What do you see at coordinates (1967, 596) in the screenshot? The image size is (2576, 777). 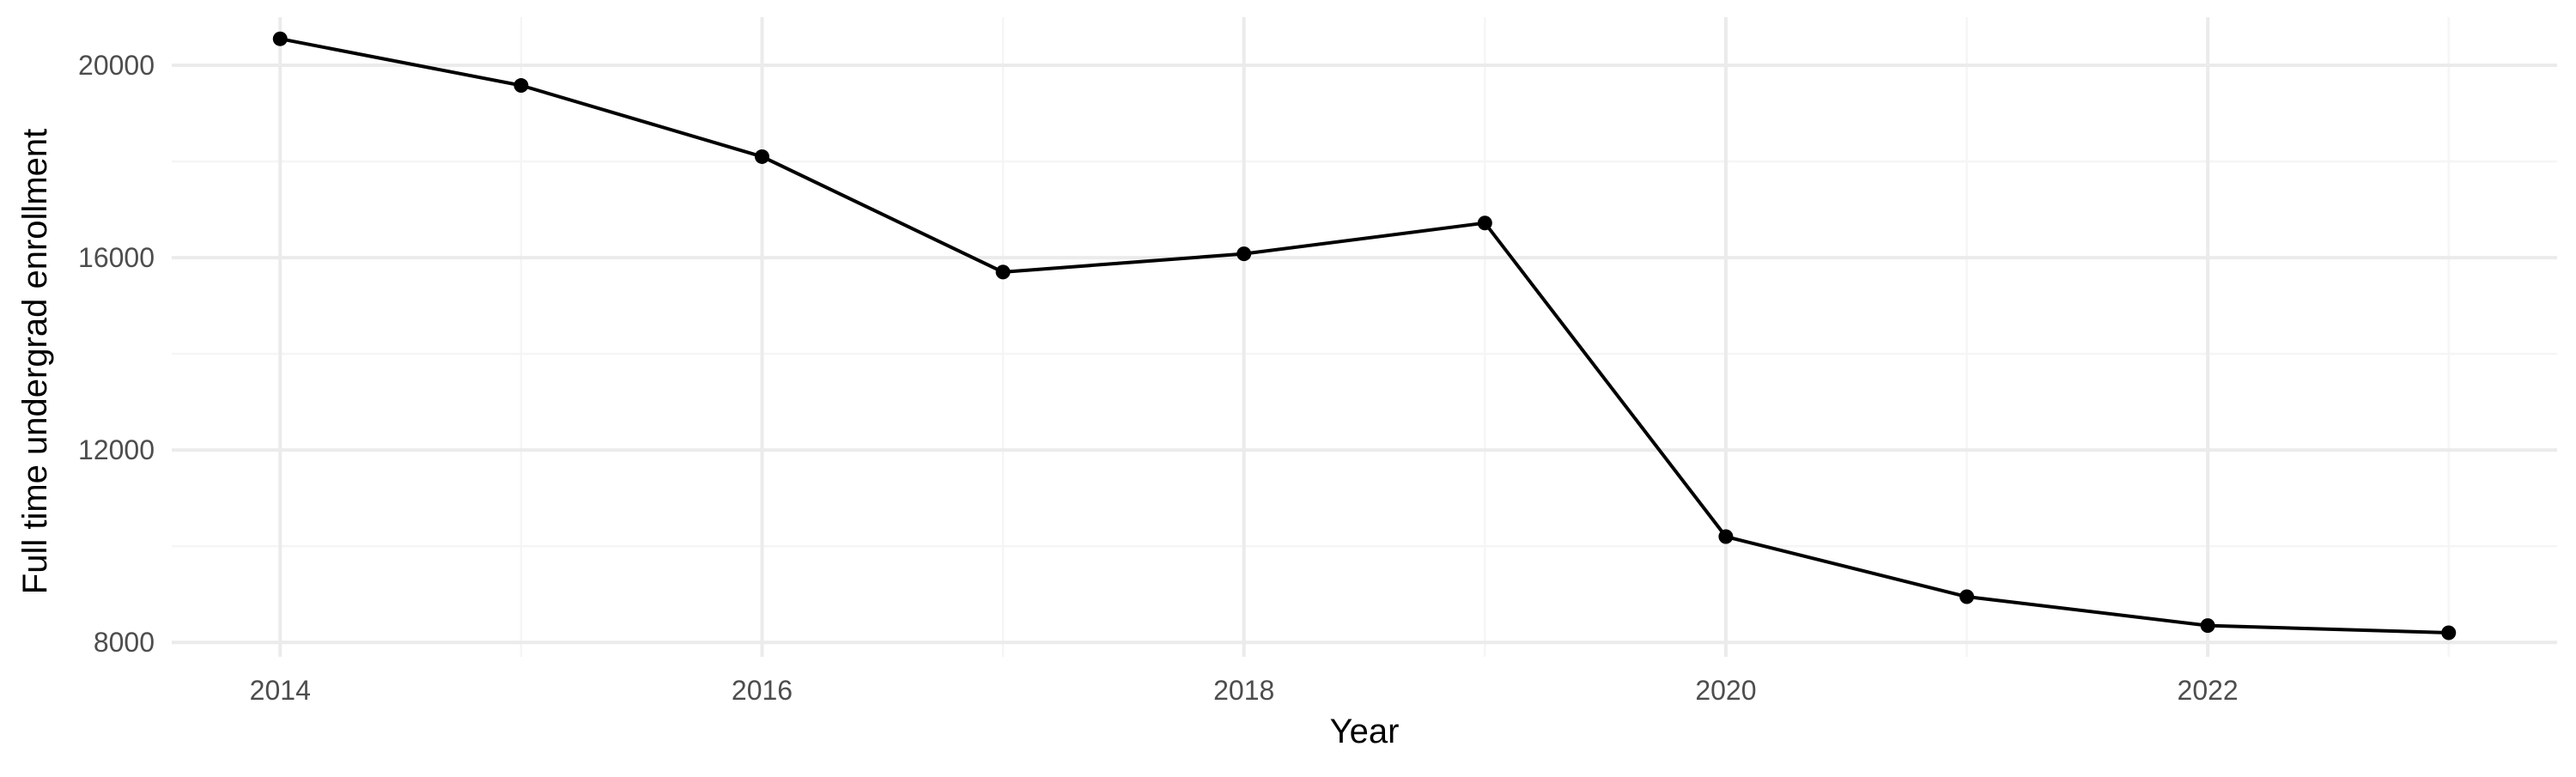 I see `data-point-2021` at bounding box center [1967, 596].